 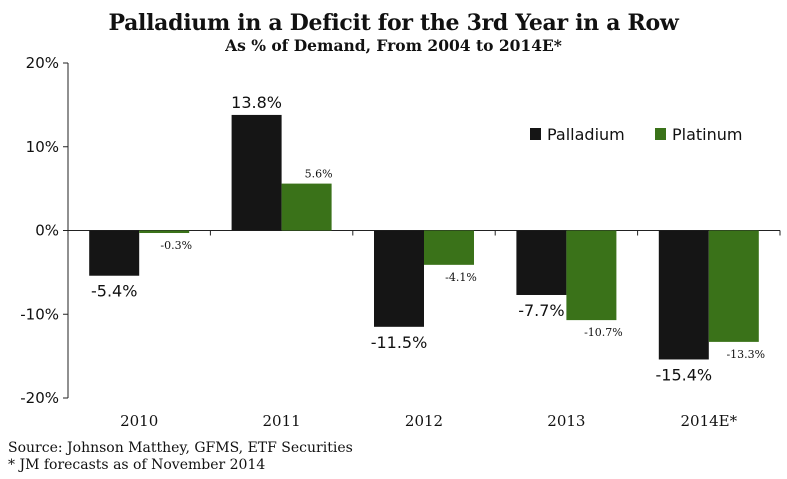 What do you see at coordinates (541, 310) in the screenshot?
I see `palladium-data-label: -7.7%` at bounding box center [541, 310].